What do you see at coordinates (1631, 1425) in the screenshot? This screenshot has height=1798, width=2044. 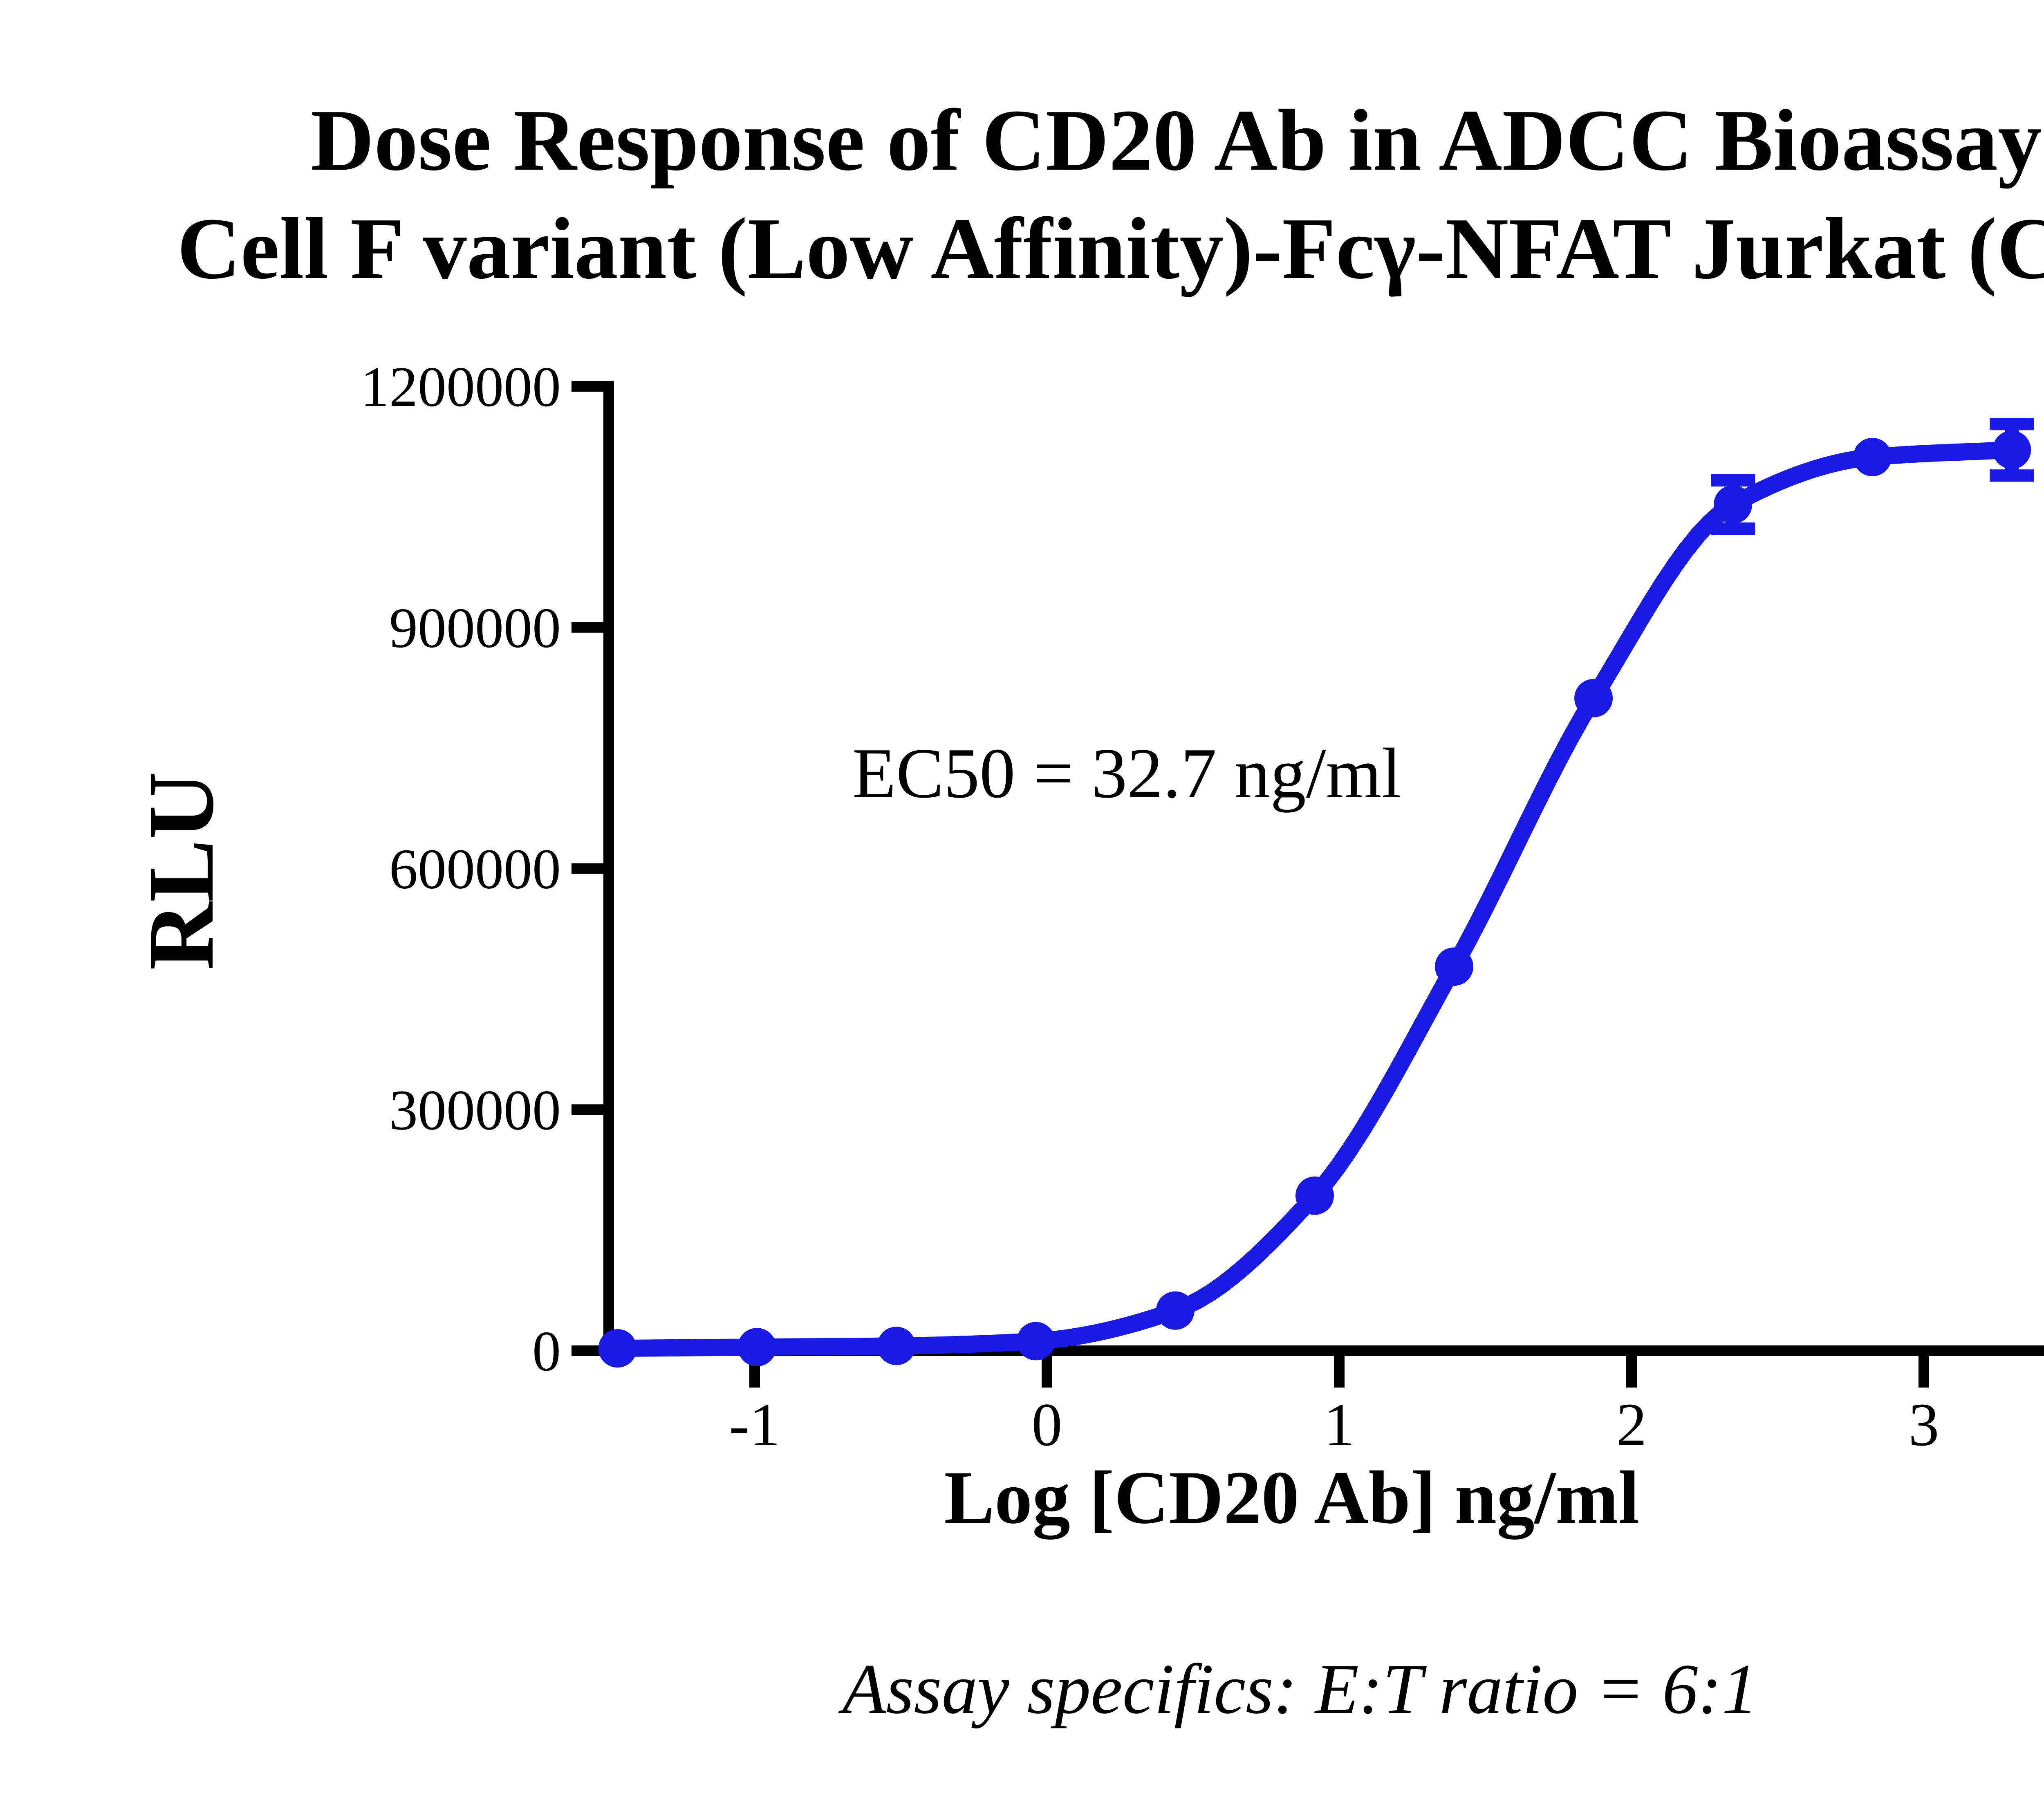 I see `x-tick-label: 2` at bounding box center [1631, 1425].